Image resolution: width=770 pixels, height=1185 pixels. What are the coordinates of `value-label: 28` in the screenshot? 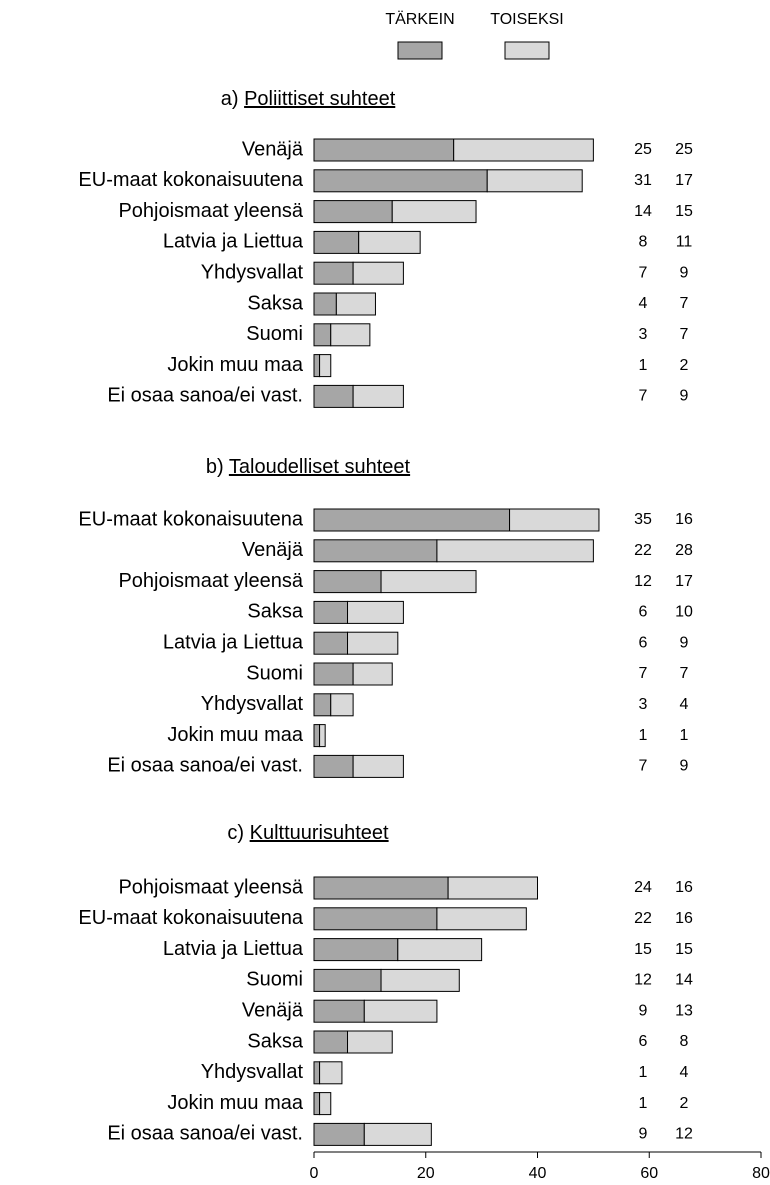 It's located at (684, 550).